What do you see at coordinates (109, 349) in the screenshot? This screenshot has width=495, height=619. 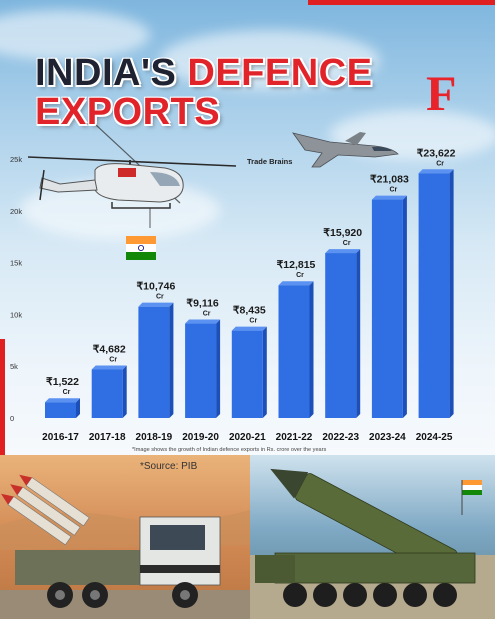 I see `bar-value-label: ₹4,682` at bounding box center [109, 349].